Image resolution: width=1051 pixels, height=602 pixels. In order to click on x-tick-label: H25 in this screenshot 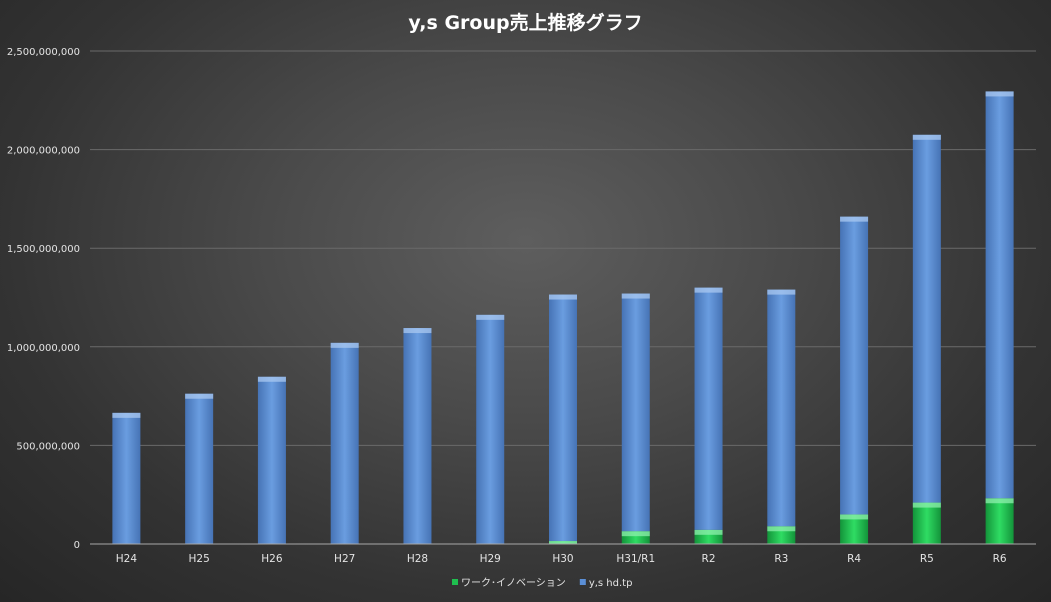, I will do `click(199, 559)`.